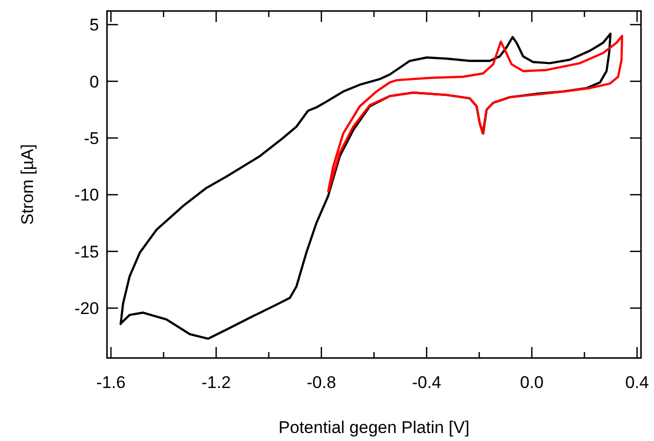 The image size is (654, 441). I want to click on y-tick-label: 5, so click(94, 25).